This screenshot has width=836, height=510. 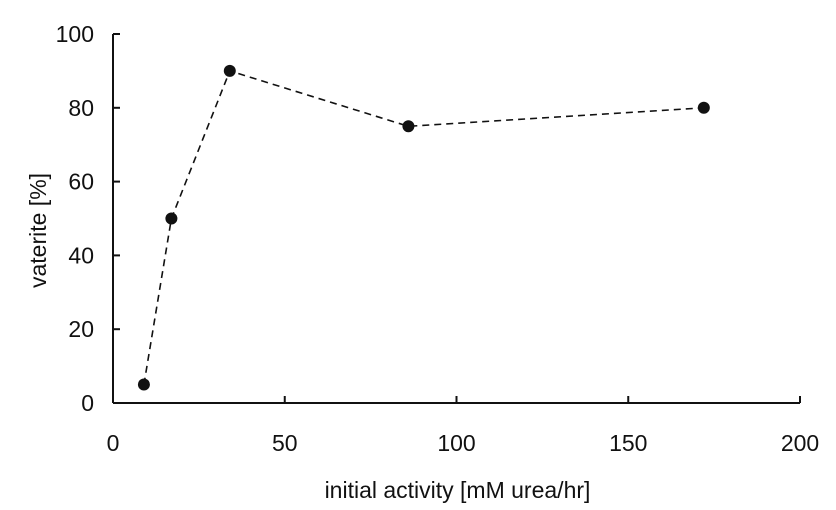 I want to click on y-tick-label: 40, so click(x=81, y=255).